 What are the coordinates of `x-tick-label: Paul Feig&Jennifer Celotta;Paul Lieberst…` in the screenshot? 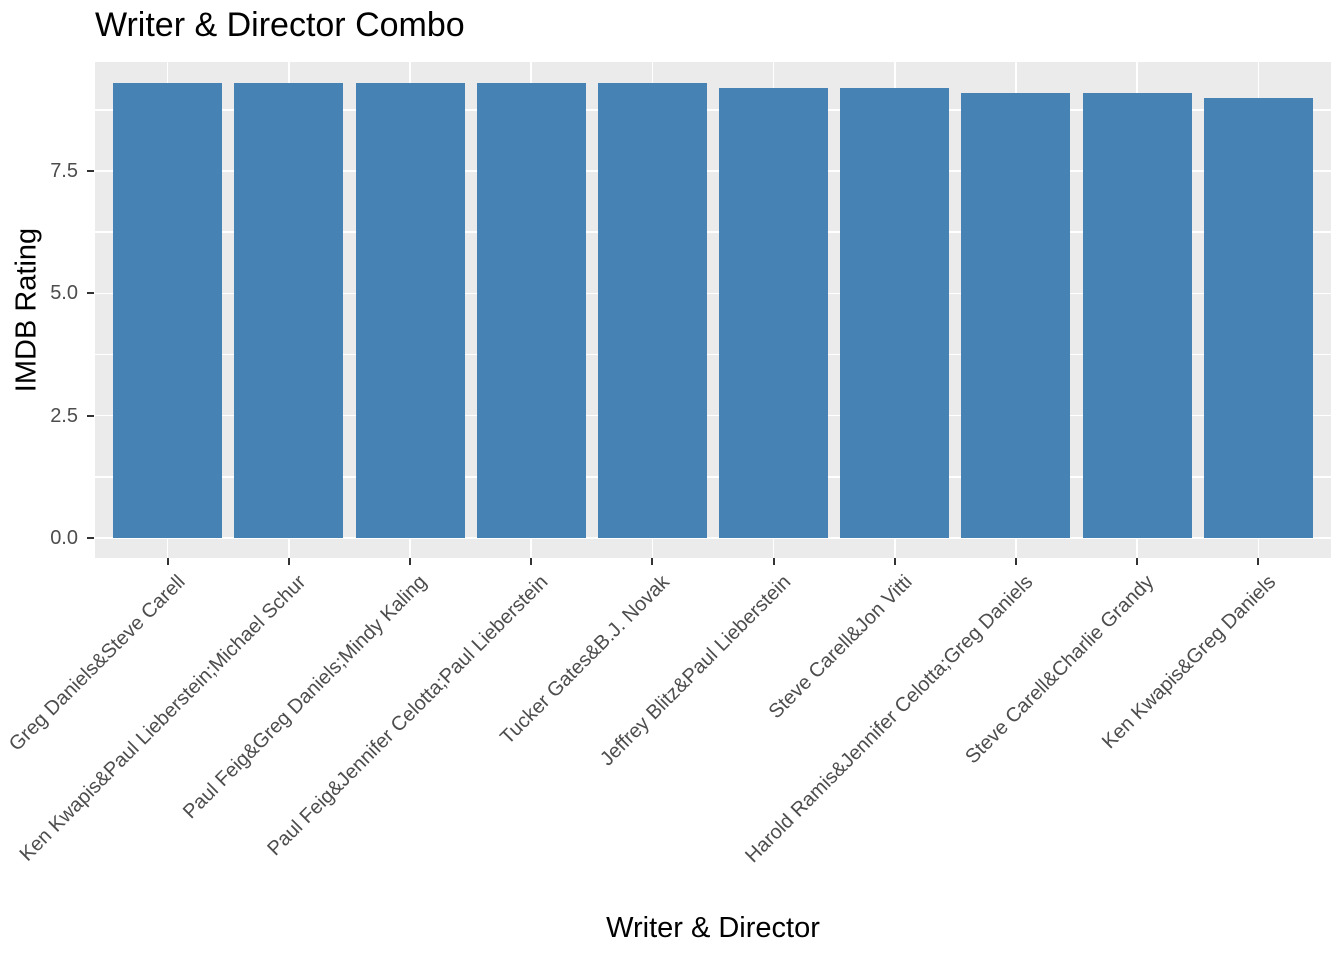 It's located at (408, 716).